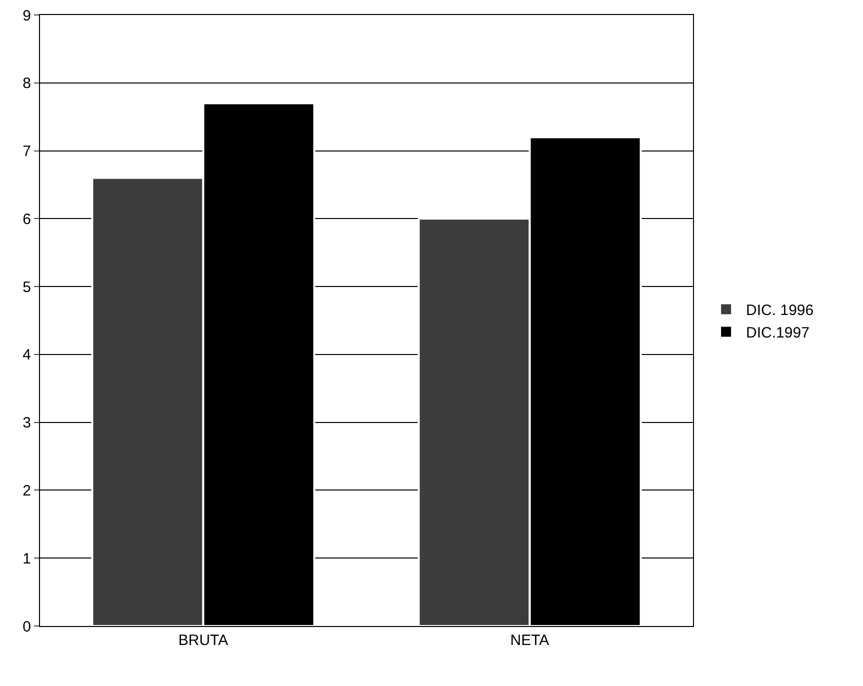 The height and width of the screenshot is (686, 863). Describe the element at coordinates (780, 311) in the screenshot. I see `legend-label: DIC. 1996` at that location.